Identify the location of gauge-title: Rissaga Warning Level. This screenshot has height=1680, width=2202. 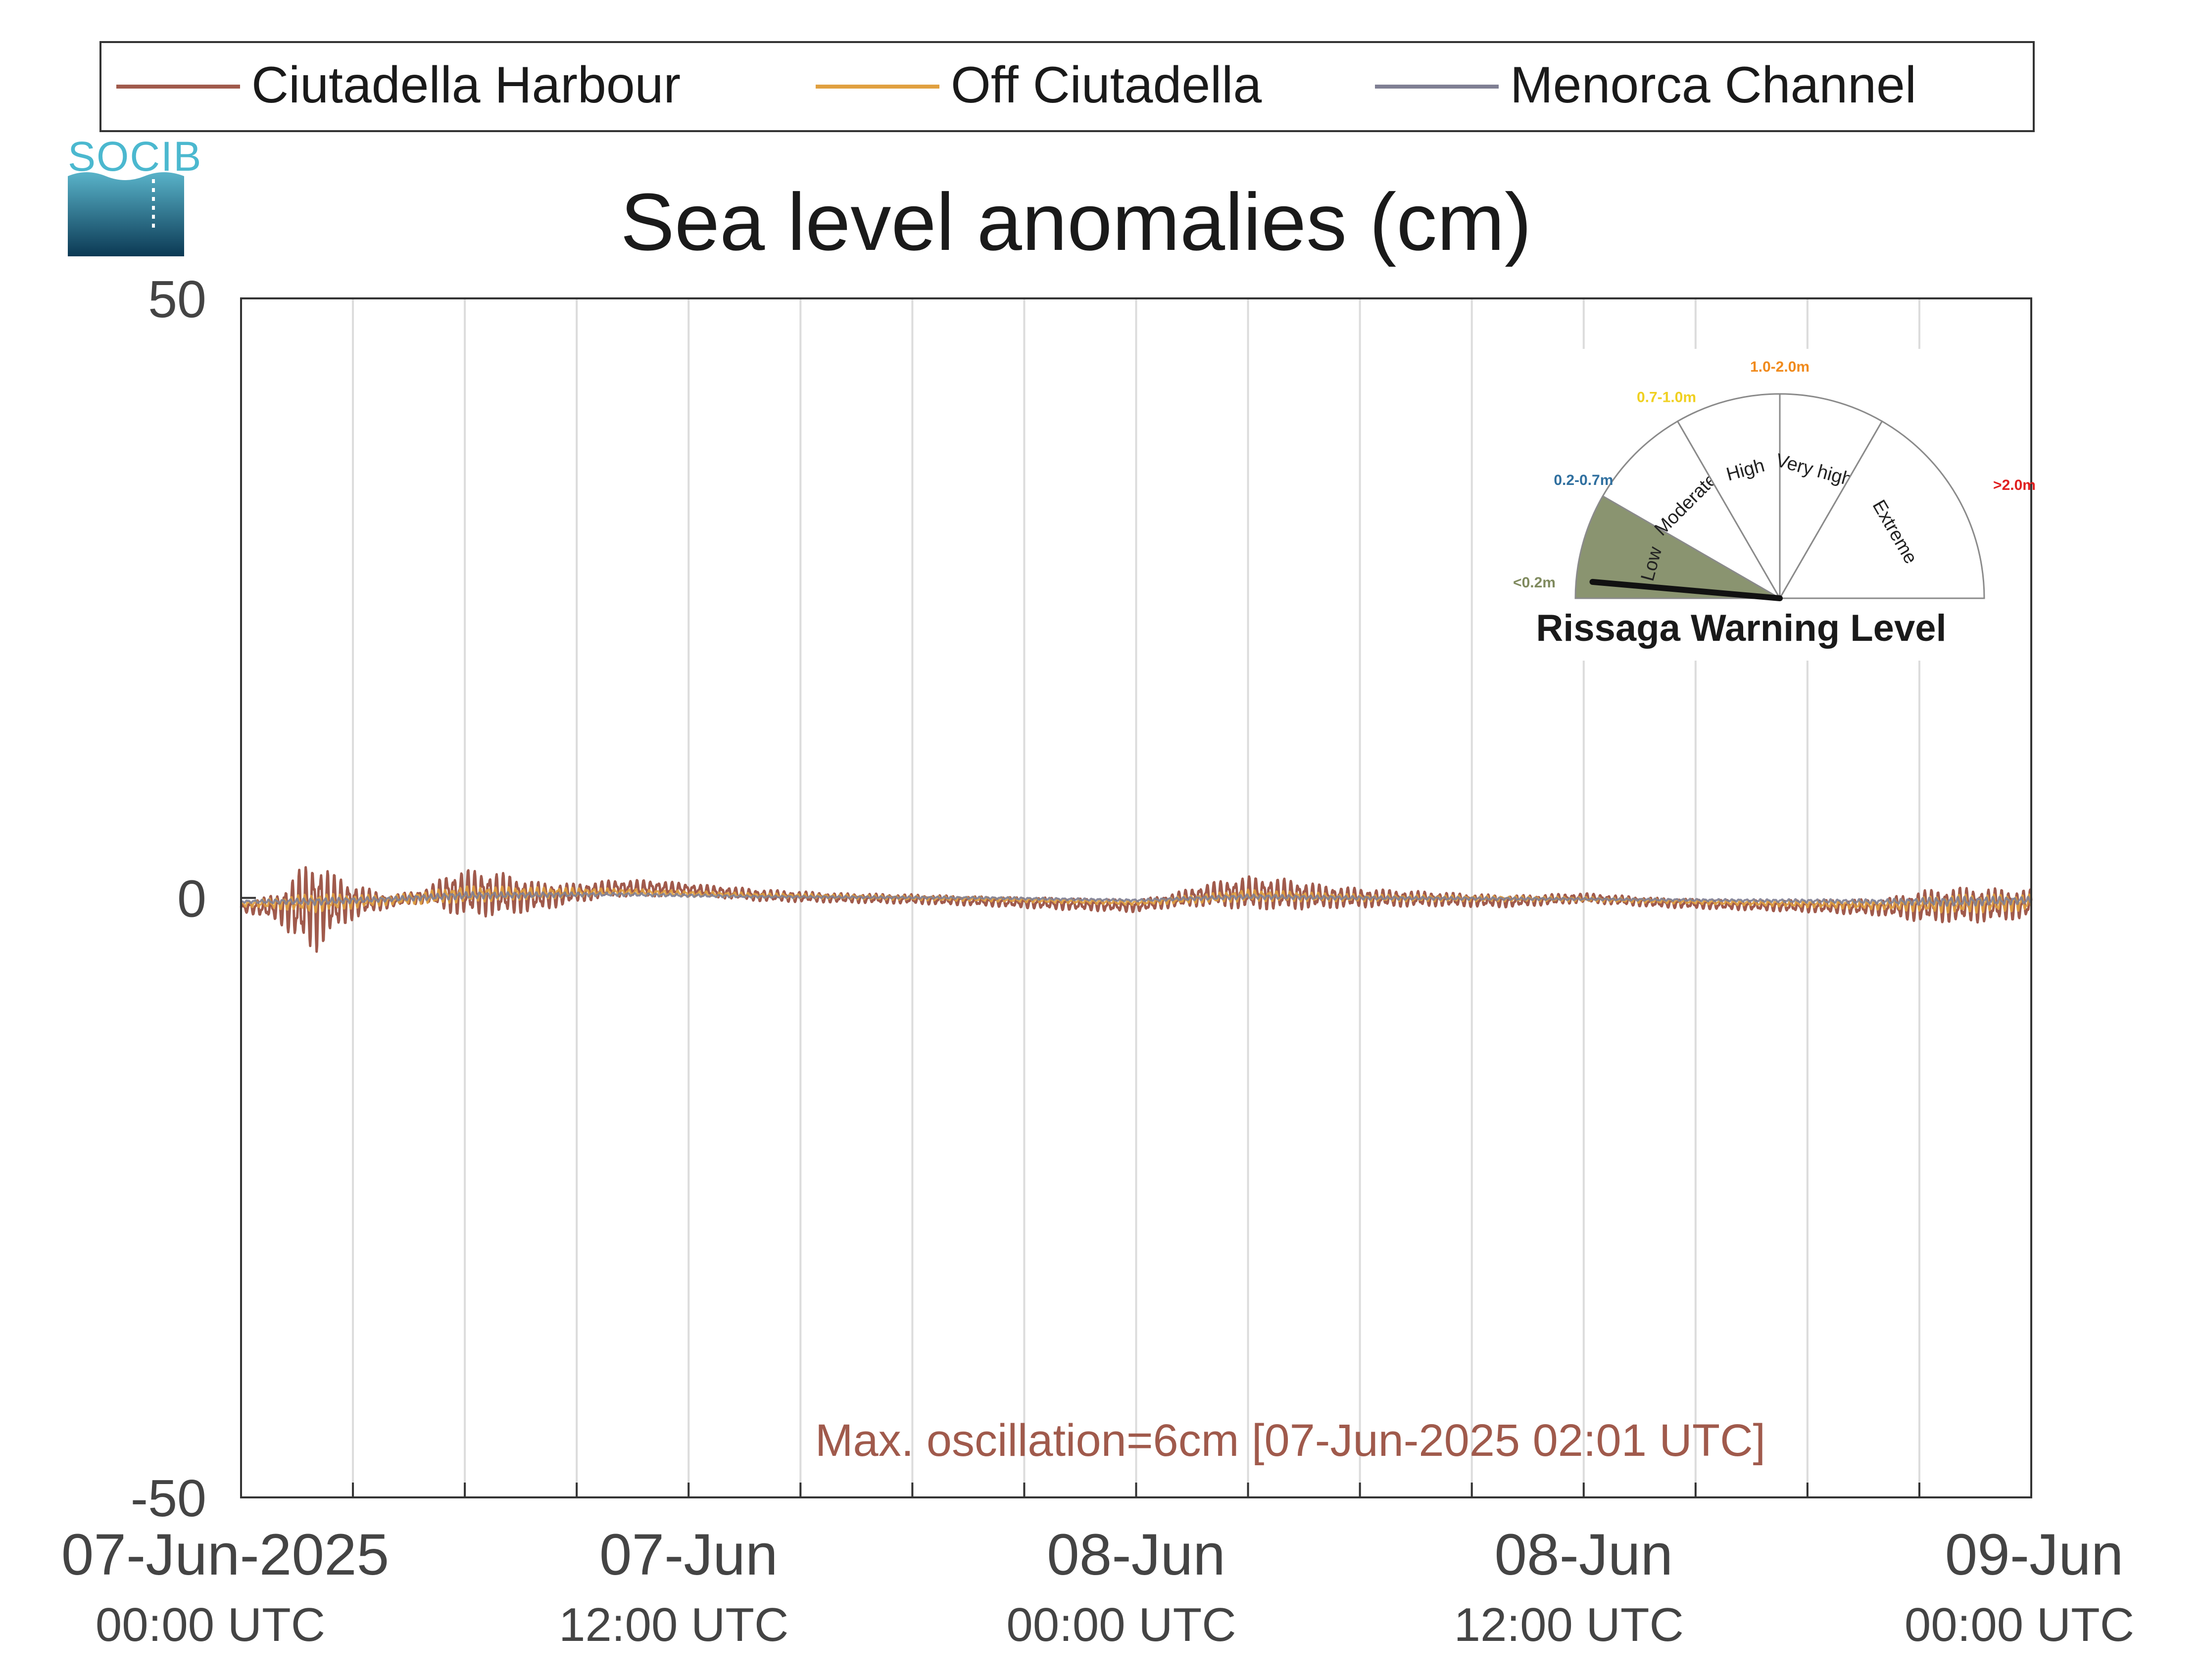
(1741, 628).